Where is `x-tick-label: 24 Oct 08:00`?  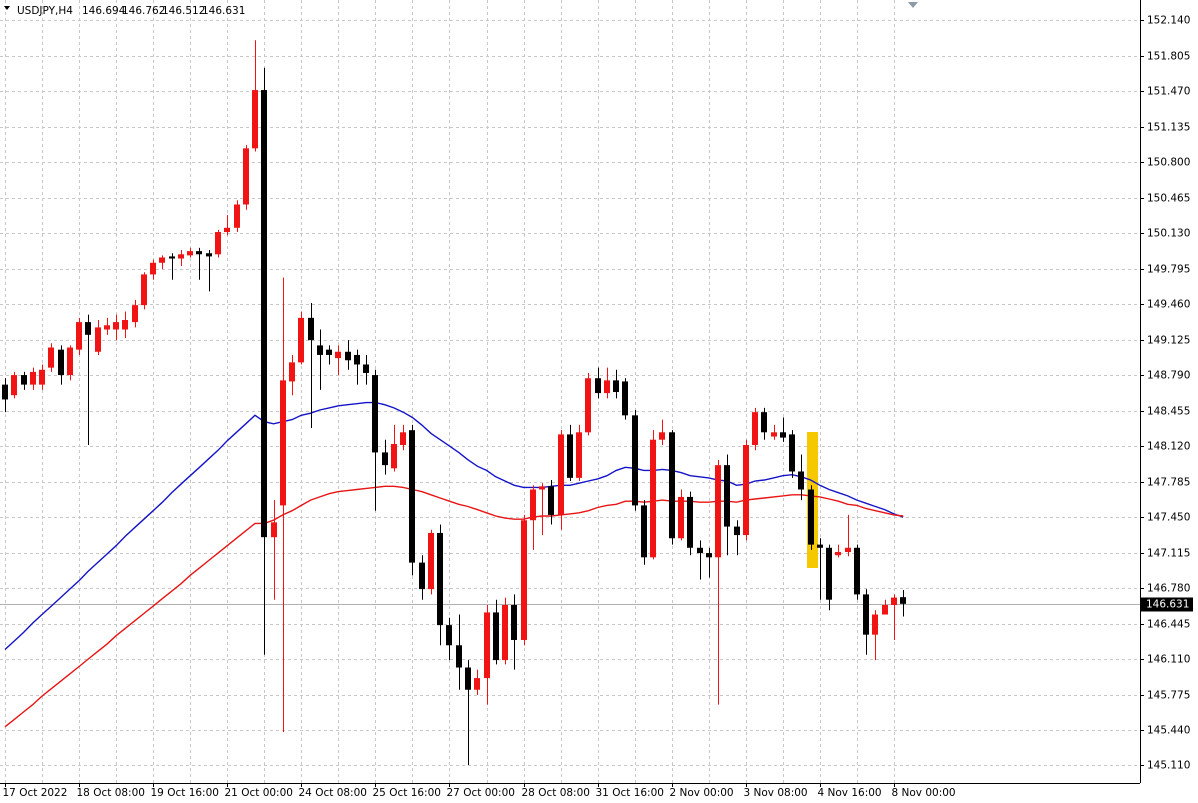 x-tick-label: 24 Oct 08:00 is located at coordinates (333, 793).